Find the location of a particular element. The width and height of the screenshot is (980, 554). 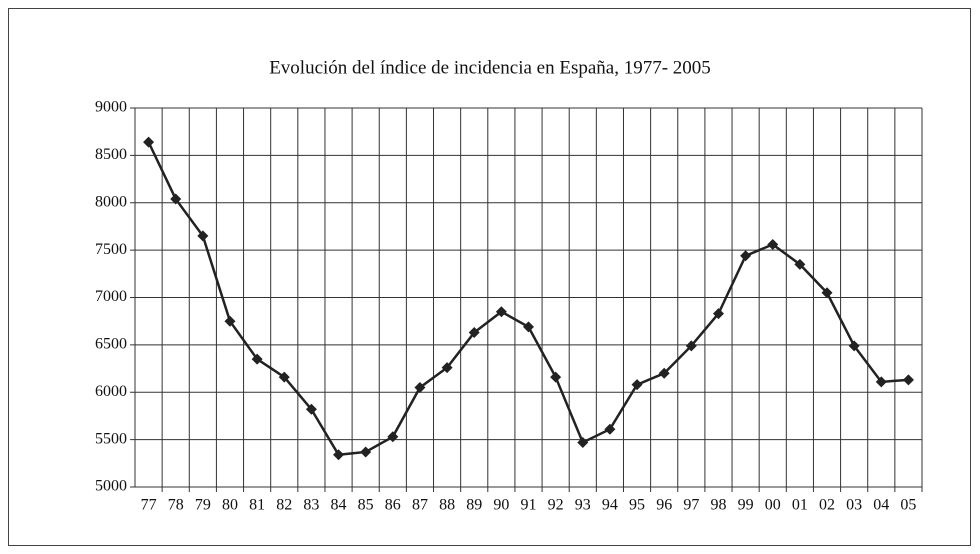

y-tick-label: 9000 is located at coordinates (111, 107).